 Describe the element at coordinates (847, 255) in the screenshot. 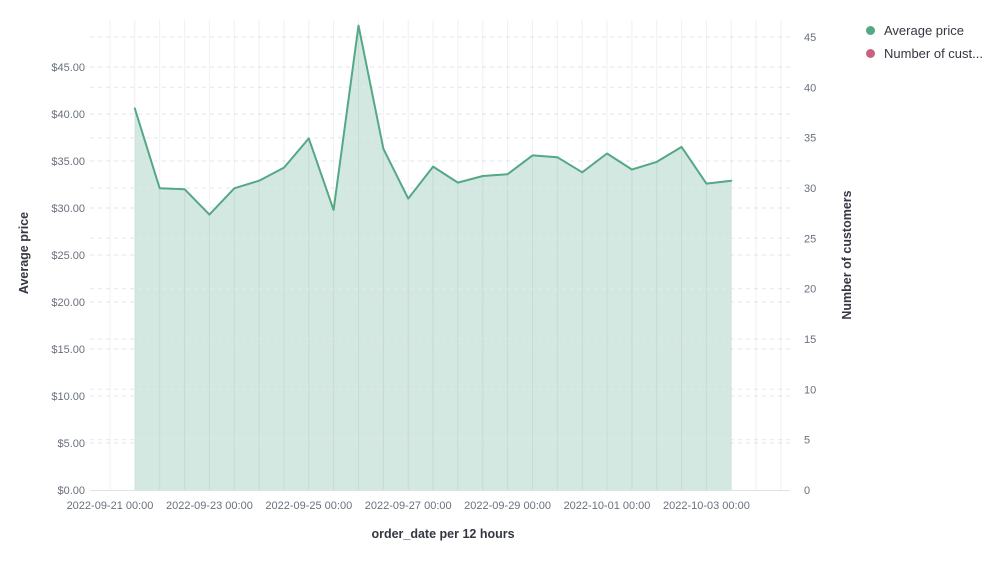

I see `y-axis-right-title: Number of customers` at that location.